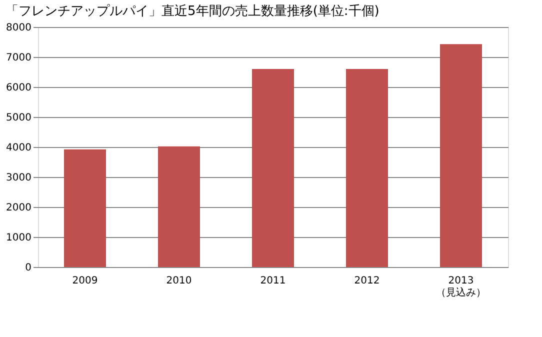 Image resolution: width=542 pixels, height=337 pixels. I want to click on chart-title: 「フレンチアップルパイ」直近5年間の売上数量推移(単位:千個), so click(193, 11).